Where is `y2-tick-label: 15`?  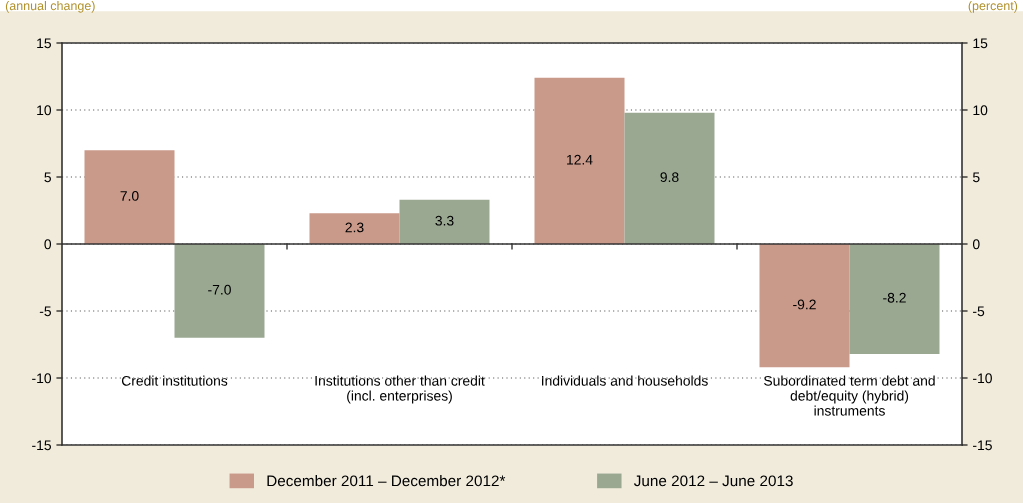 y2-tick-label: 15 is located at coordinates (980, 43).